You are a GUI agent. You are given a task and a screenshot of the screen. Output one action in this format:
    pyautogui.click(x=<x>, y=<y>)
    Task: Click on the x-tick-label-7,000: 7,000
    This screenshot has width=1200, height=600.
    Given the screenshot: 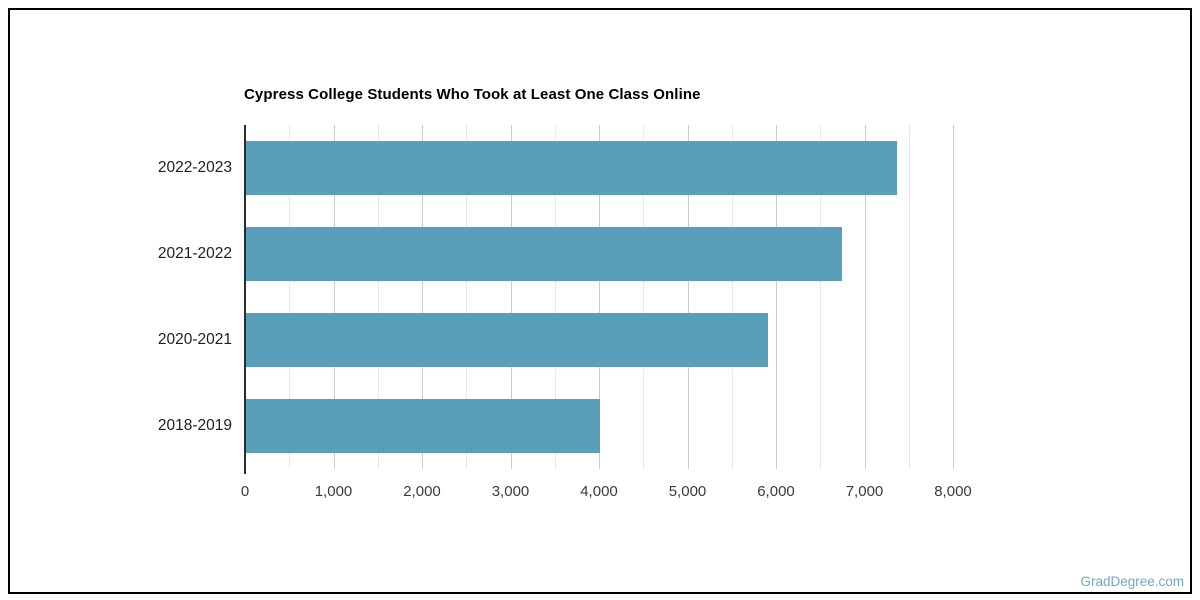 What is the action you would take?
    pyautogui.click(x=864, y=491)
    